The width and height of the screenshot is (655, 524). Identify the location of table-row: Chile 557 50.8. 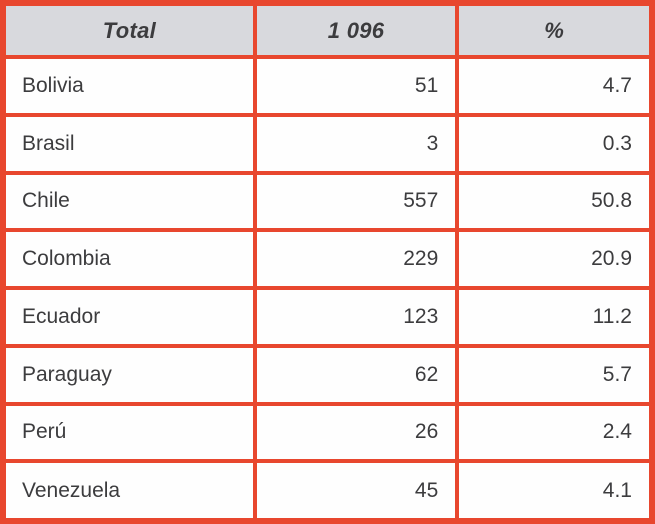
(327, 201).